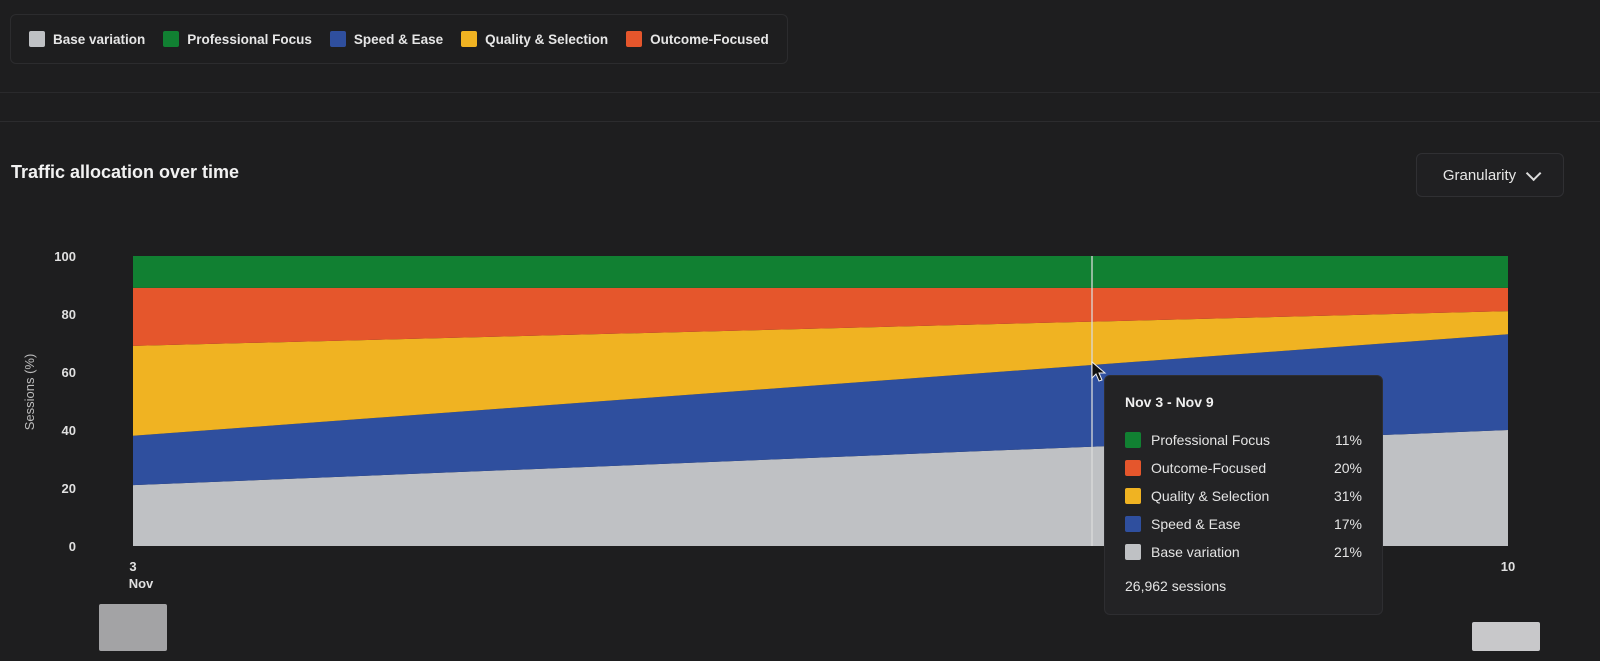  What do you see at coordinates (133, 627) in the screenshot?
I see `range-handle-left` at bounding box center [133, 627].